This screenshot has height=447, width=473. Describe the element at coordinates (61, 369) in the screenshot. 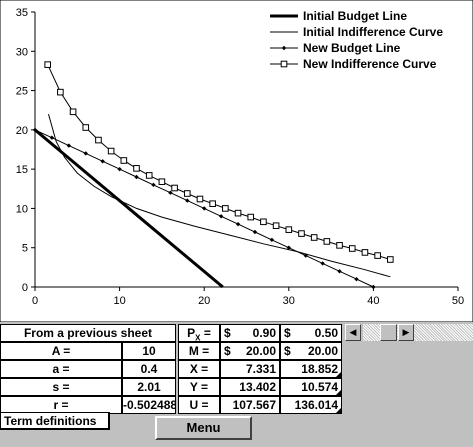

I see `param-label-a: a =` at that location.